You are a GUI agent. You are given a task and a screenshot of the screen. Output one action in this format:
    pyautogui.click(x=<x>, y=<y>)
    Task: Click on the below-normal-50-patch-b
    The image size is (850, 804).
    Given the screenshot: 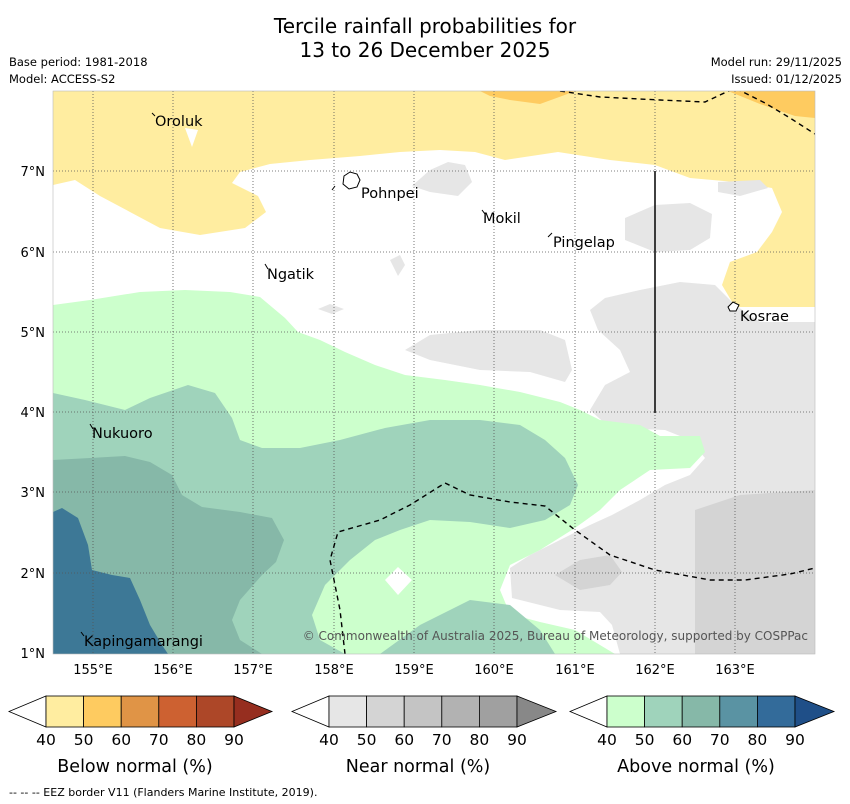 What is the action you would take?
    pyautogui.click(x=771, y=104)
    